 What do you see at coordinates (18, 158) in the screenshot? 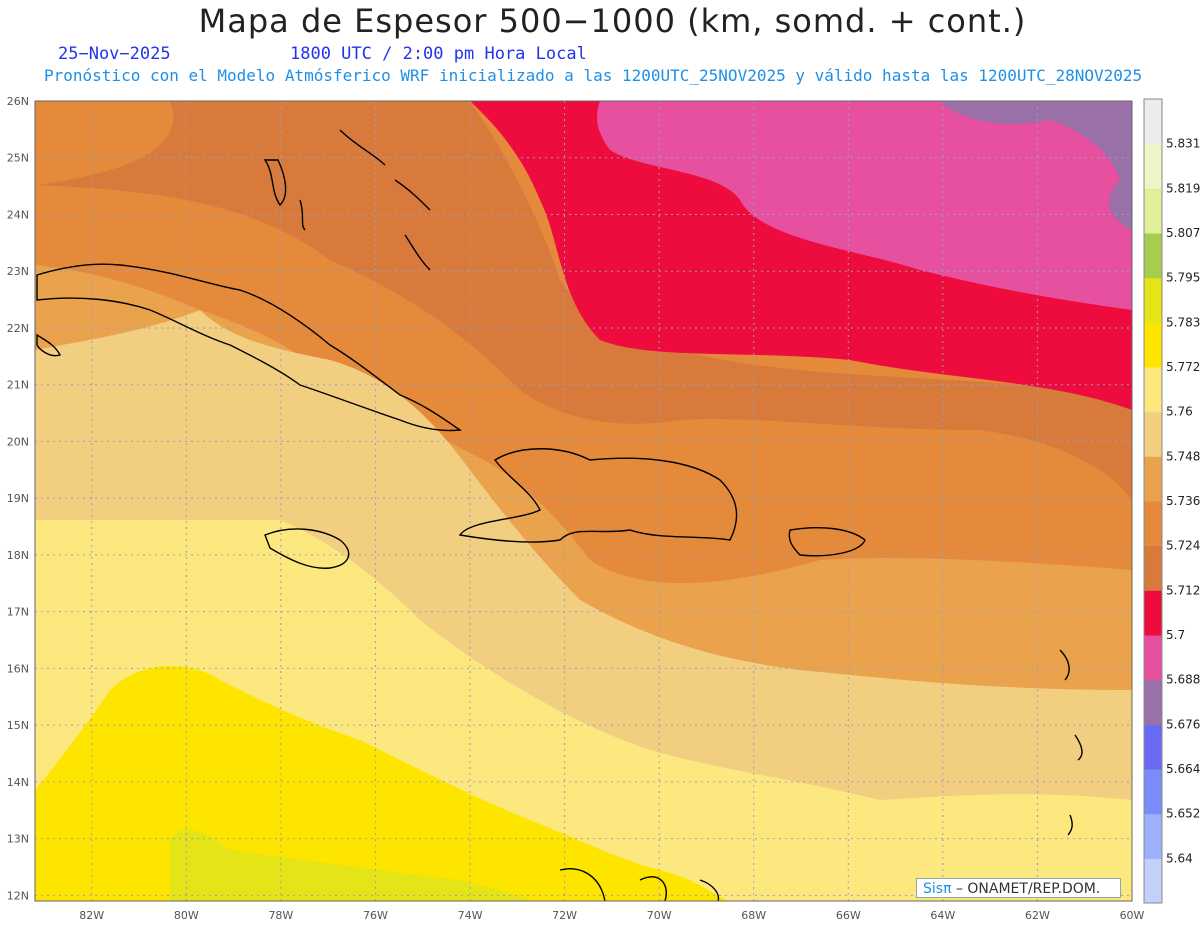
I see `lat-tick-label: 25N` at bounding box center [18, 158].